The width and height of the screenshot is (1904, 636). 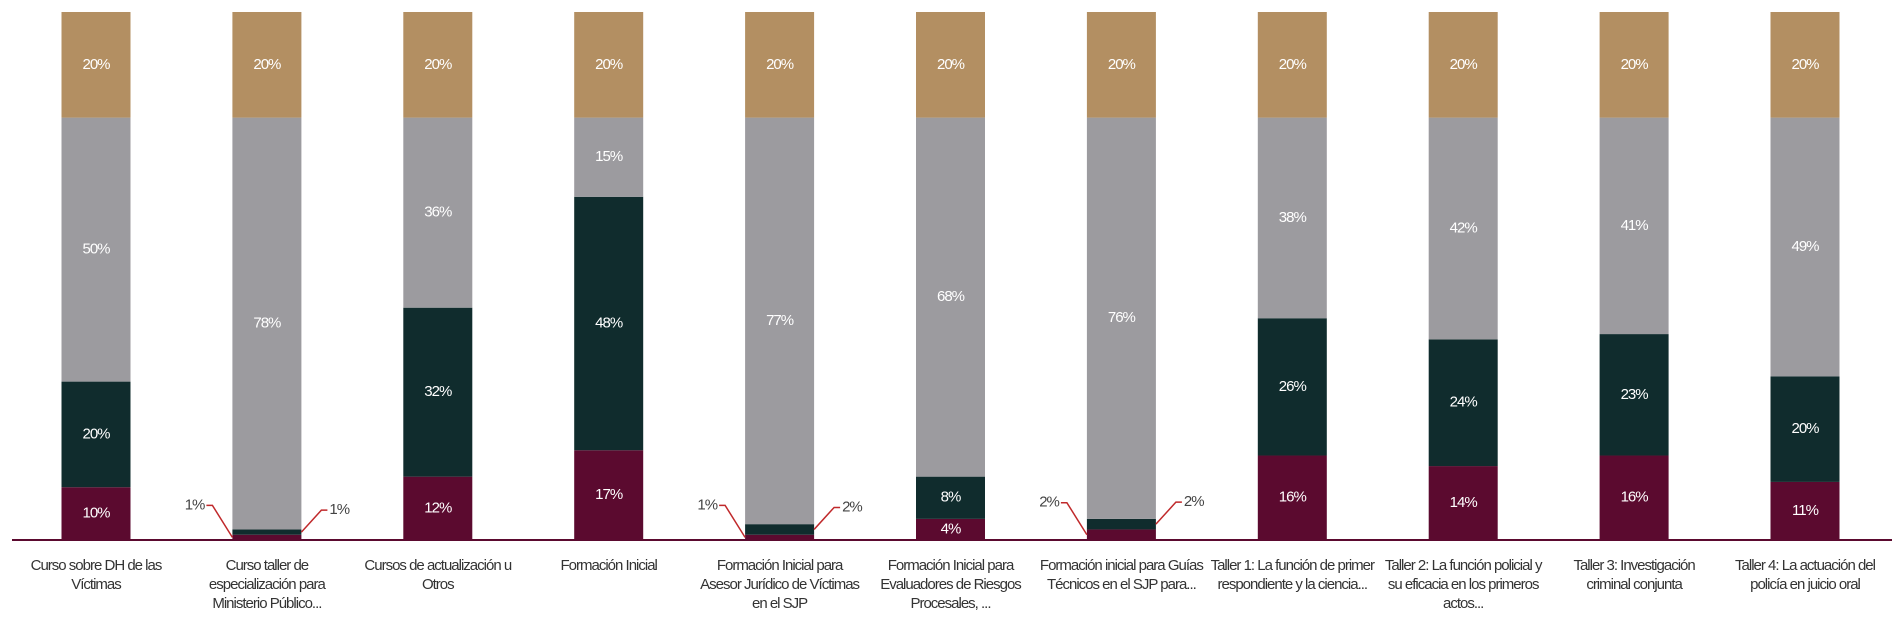 I want to click on value-label: 8%, so click(x=951, y=497).